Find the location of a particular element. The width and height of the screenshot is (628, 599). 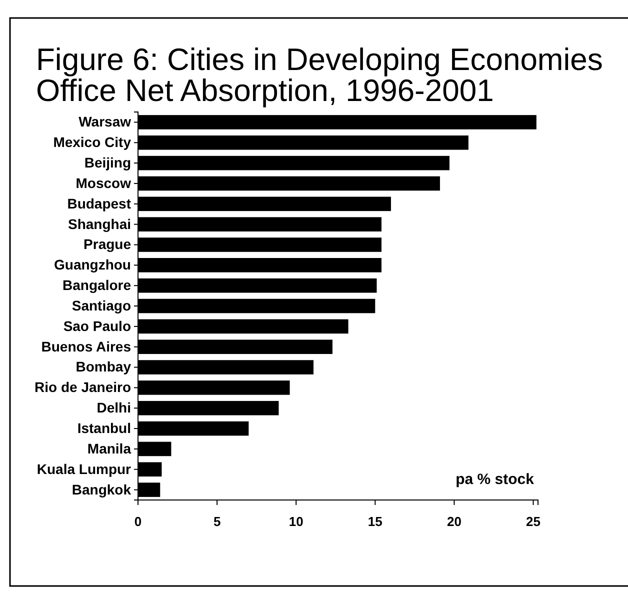

y-tick-label: Buenos Aires is located at coordinates (86, 346).